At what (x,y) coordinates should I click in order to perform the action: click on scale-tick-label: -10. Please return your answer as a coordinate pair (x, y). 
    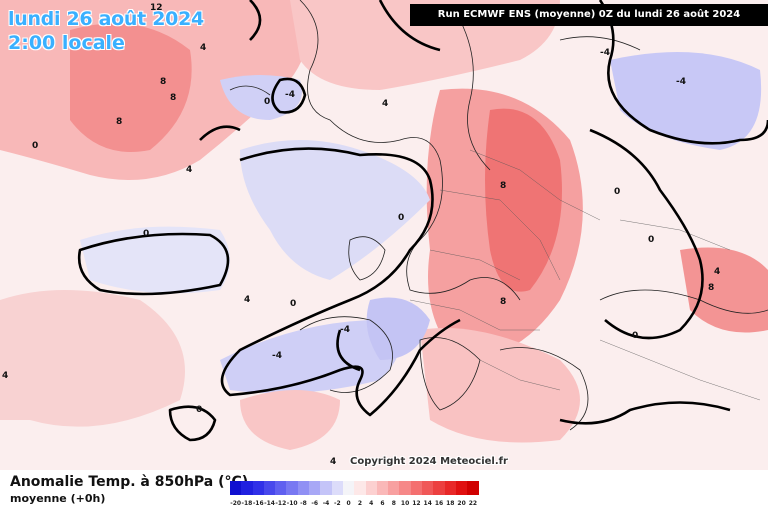
    Looking at the image, I should click on (292, 503).